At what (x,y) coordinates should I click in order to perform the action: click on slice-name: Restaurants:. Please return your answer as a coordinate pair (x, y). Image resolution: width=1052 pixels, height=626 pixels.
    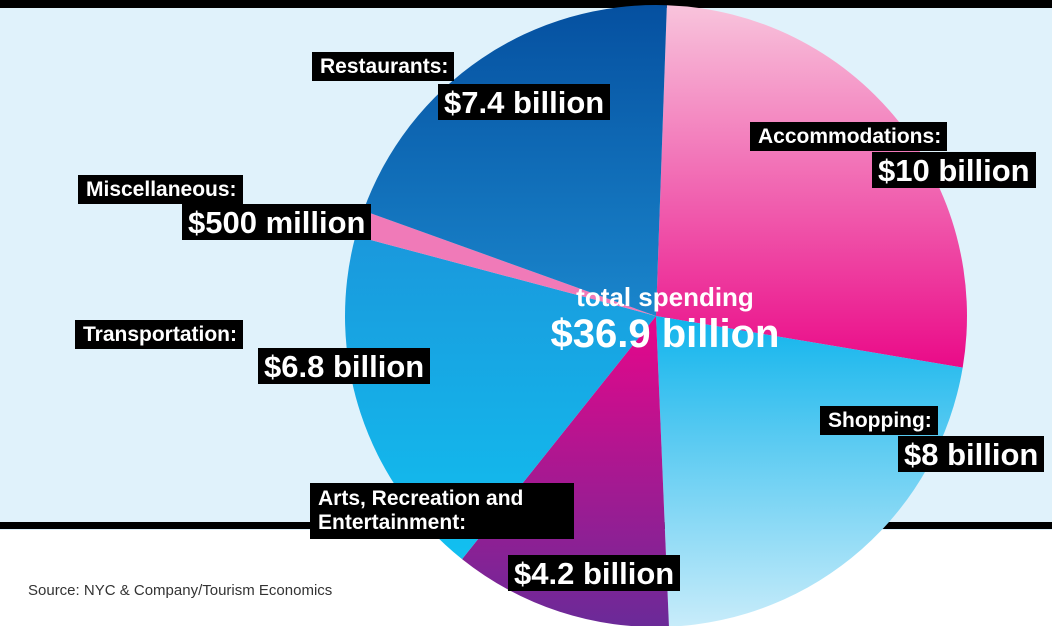
    Looking at the image, I should click on (383, 66).